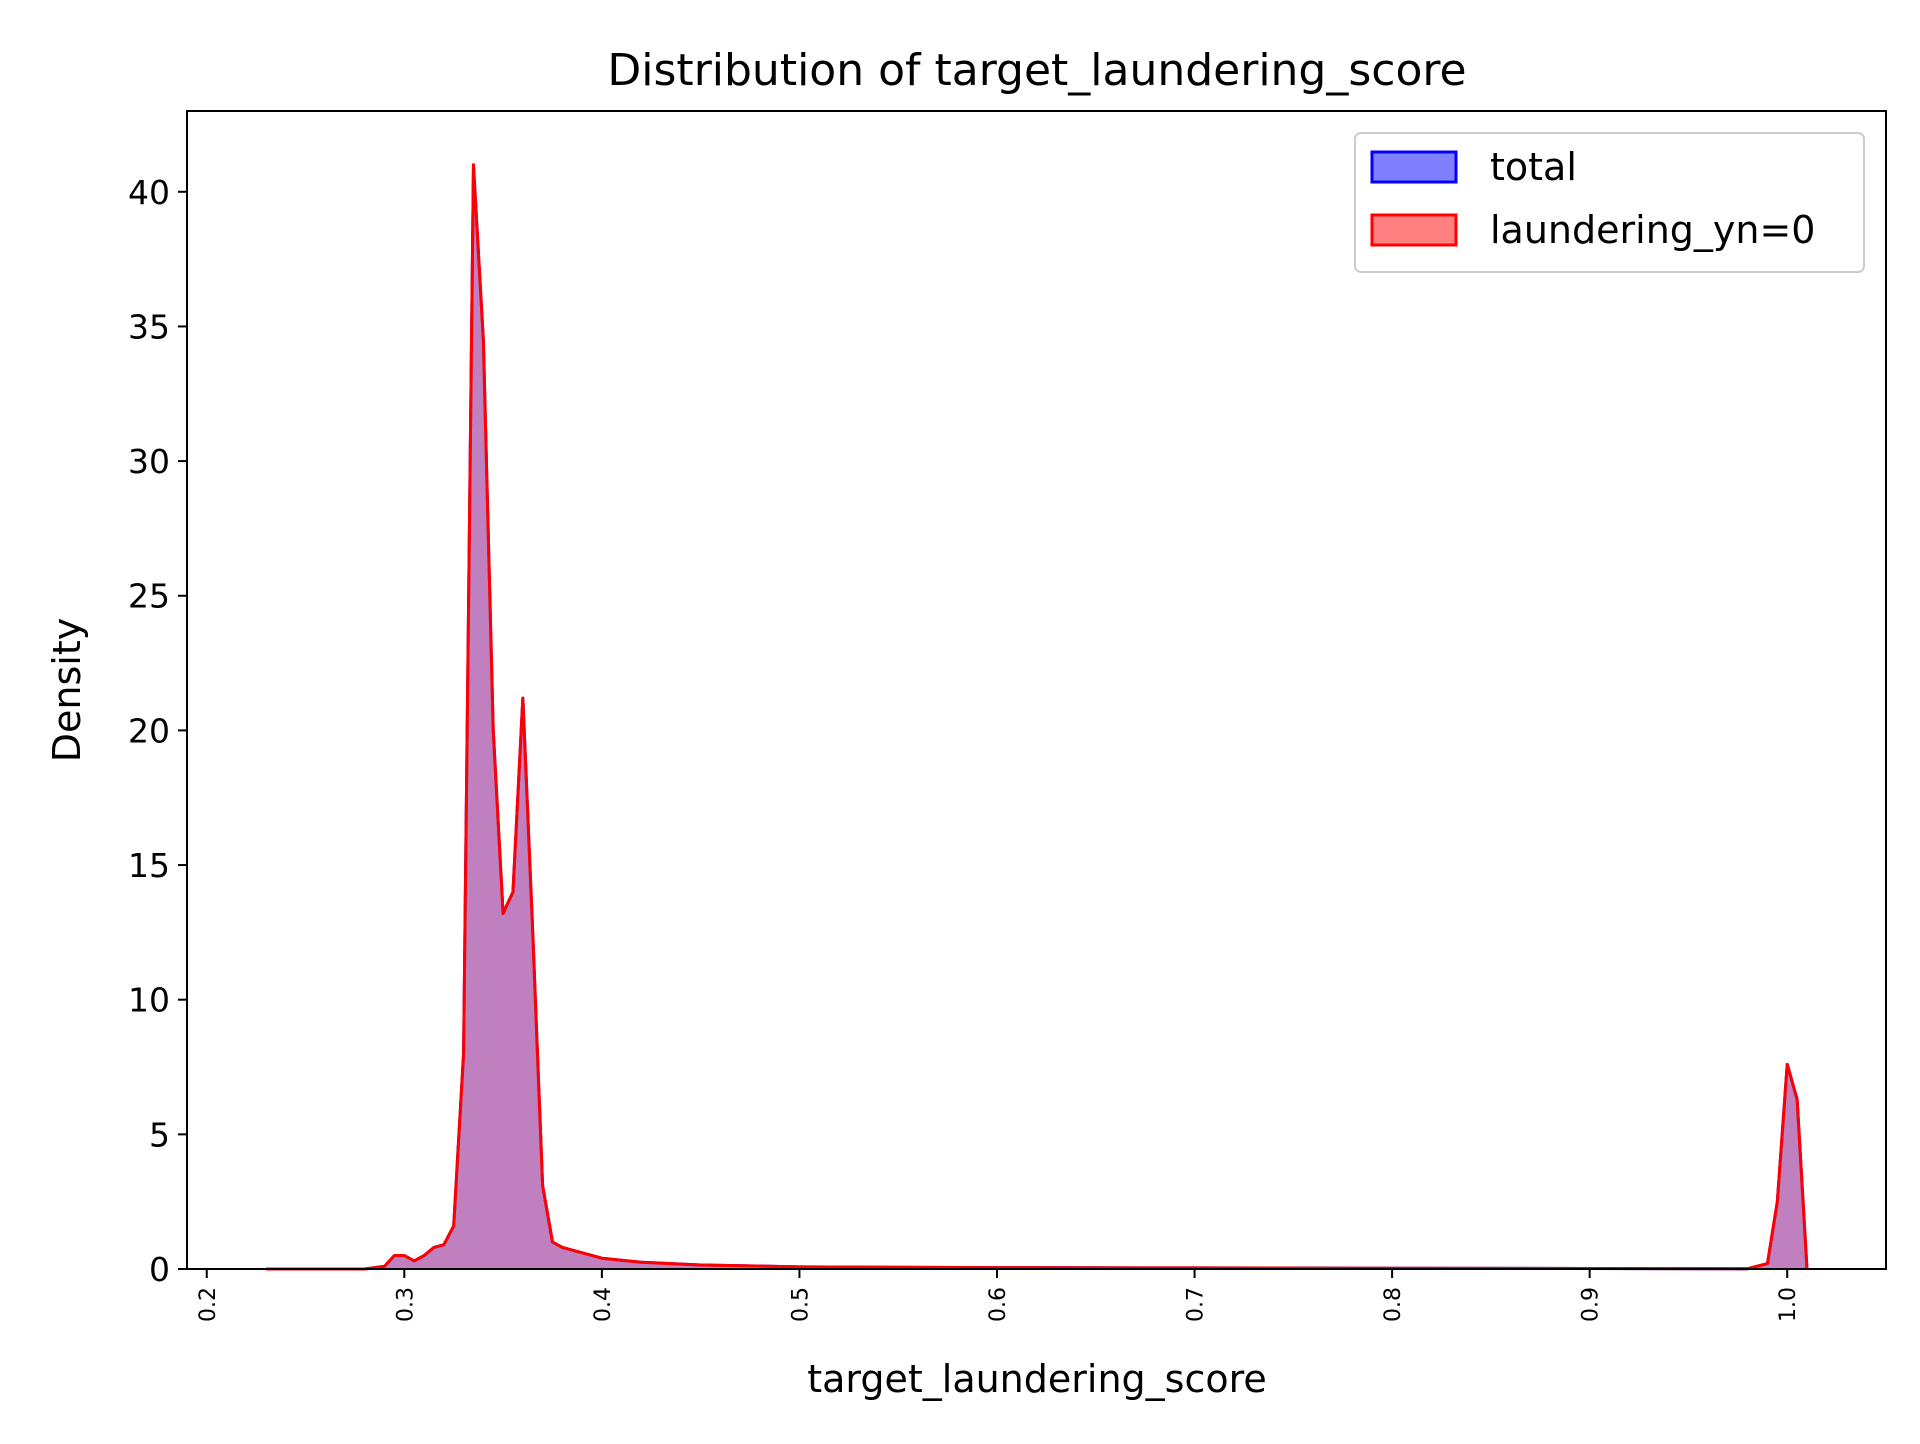 The width and height of the screenshot is (1920, 1444). Describe the element at coordinates (149, 730) in the screenshot. I see `y-tick-label: 20` at that location.